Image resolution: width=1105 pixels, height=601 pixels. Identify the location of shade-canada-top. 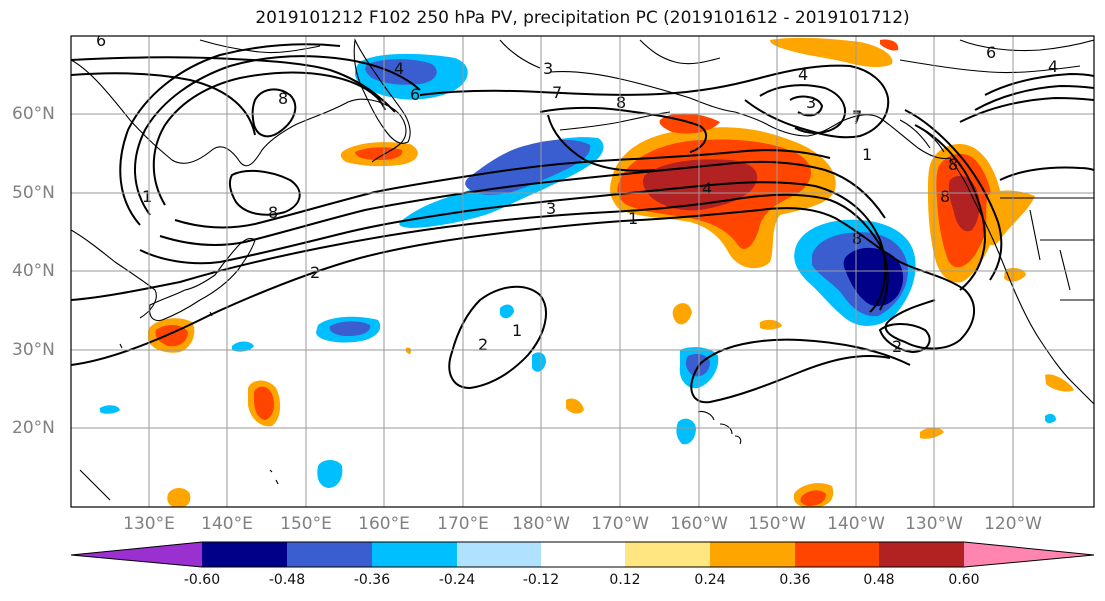
(831, 52).